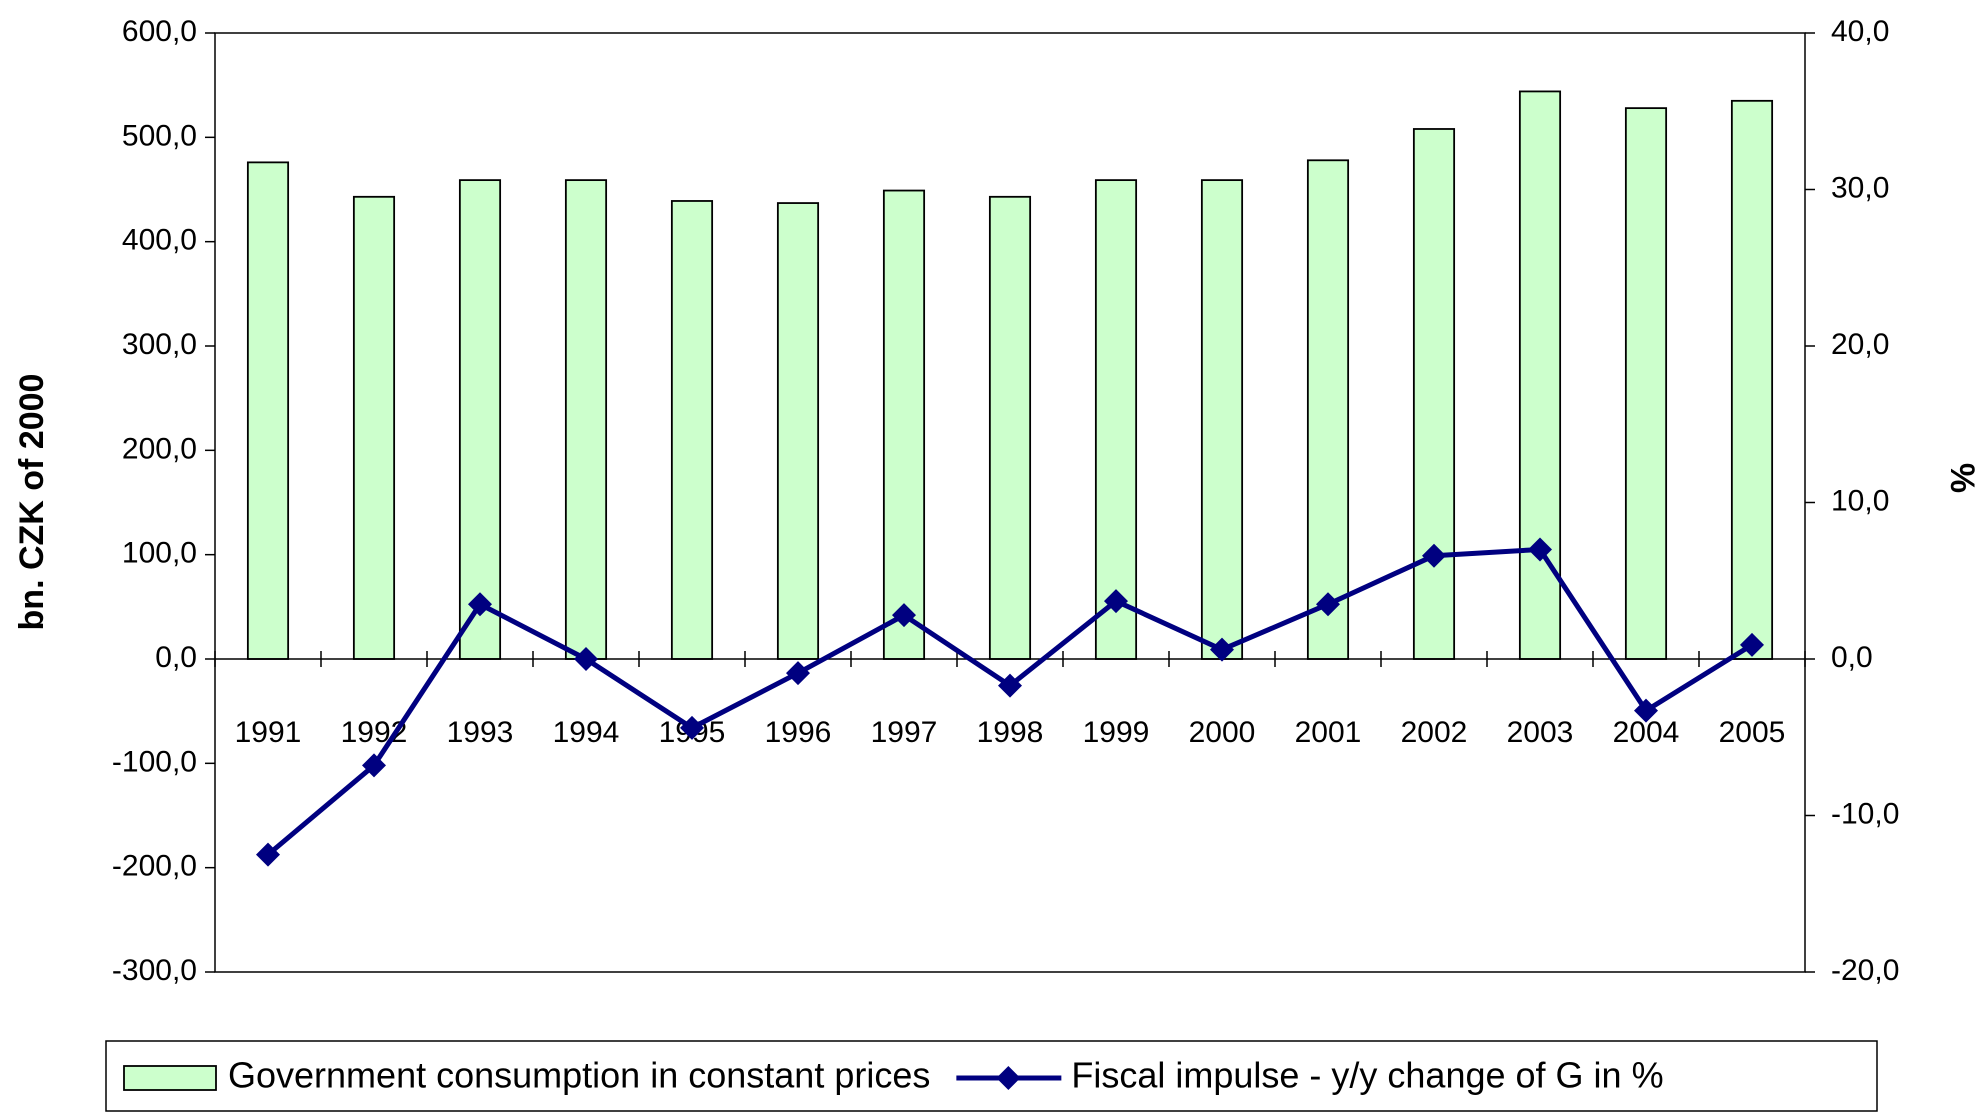 The image size is (1984, 1112). I want to click on legend-label: Fiscal impulse - y/y change of G in %, so click(1367, 1075).